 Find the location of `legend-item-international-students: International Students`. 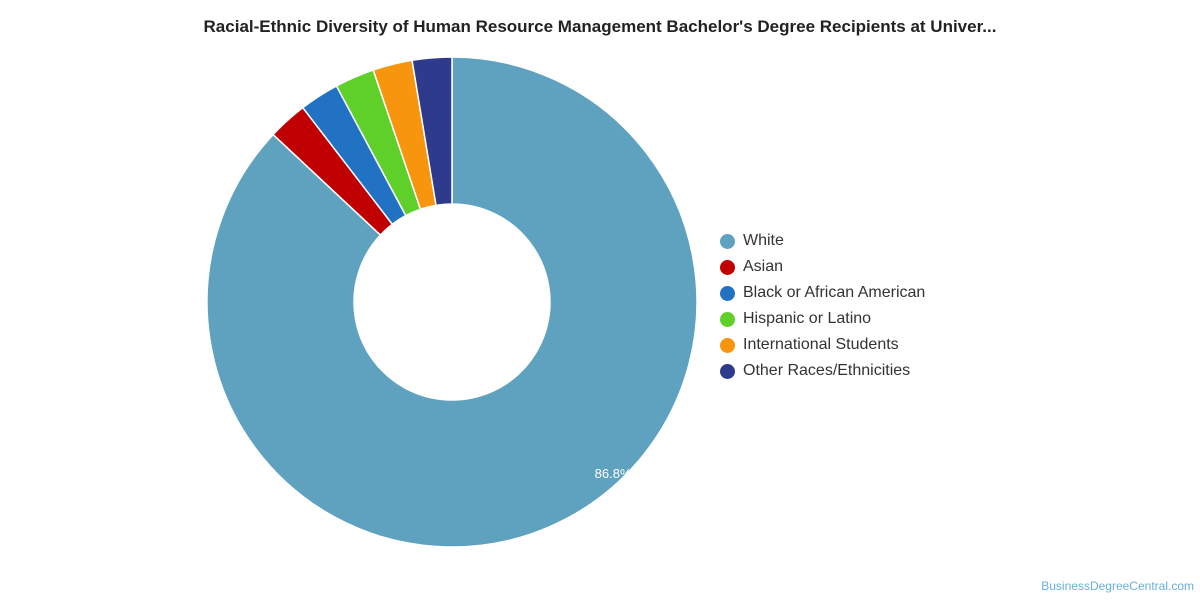

legend-item-international-students: International Students is located at coordinates (822, 345).